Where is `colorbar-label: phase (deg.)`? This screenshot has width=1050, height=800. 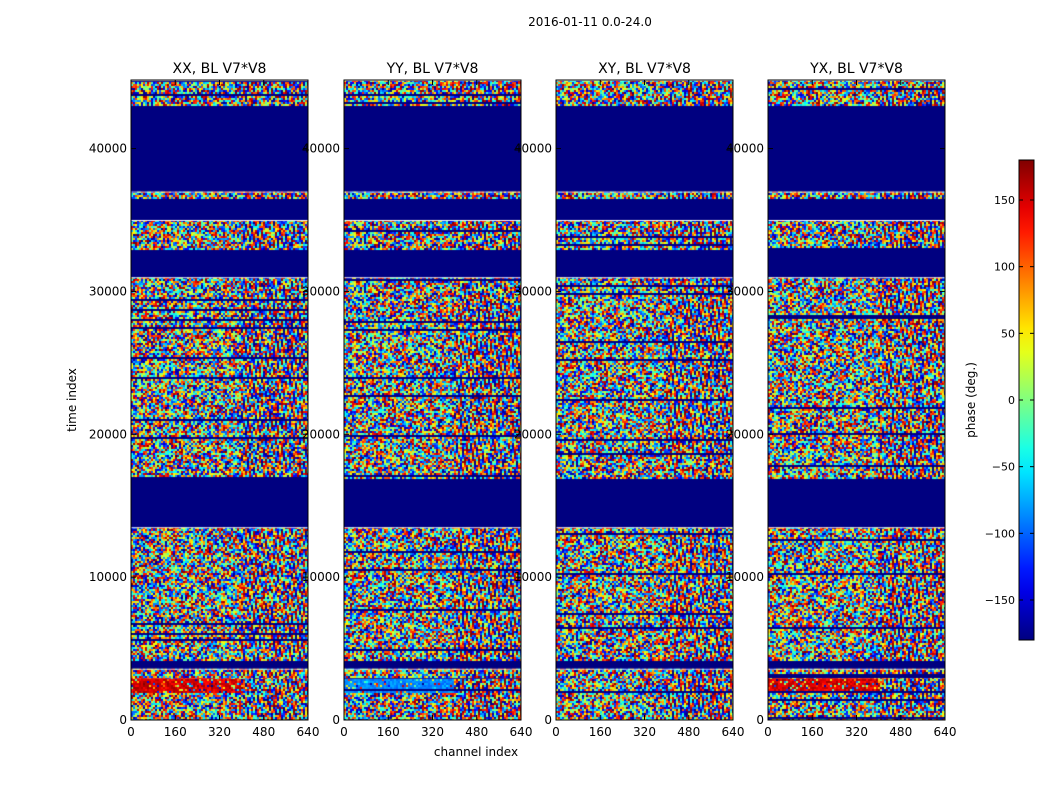
colorbar-label: phase (deg.) is located at coordinates (971, 400).